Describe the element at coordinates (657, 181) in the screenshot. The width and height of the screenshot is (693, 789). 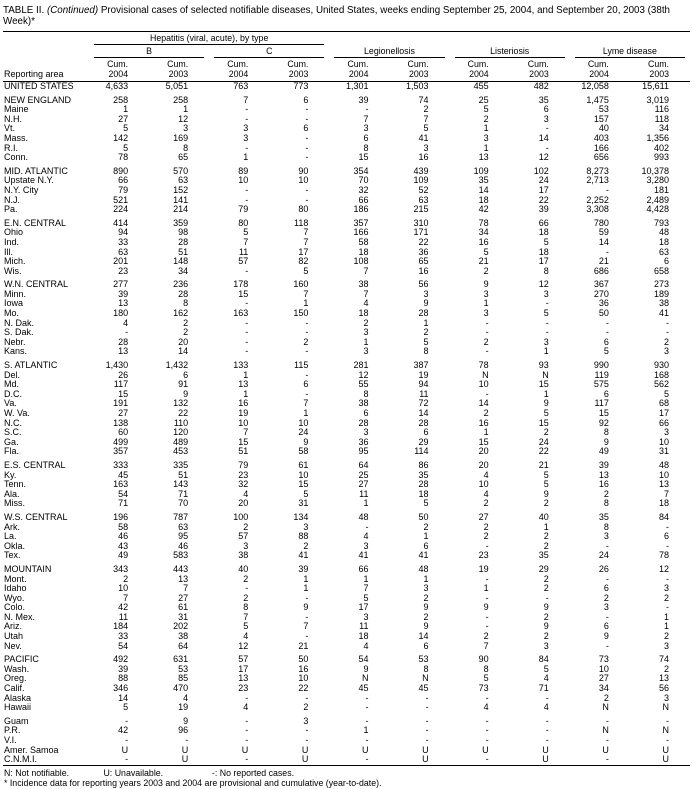
I see `value-cell: 3,280` at that location.